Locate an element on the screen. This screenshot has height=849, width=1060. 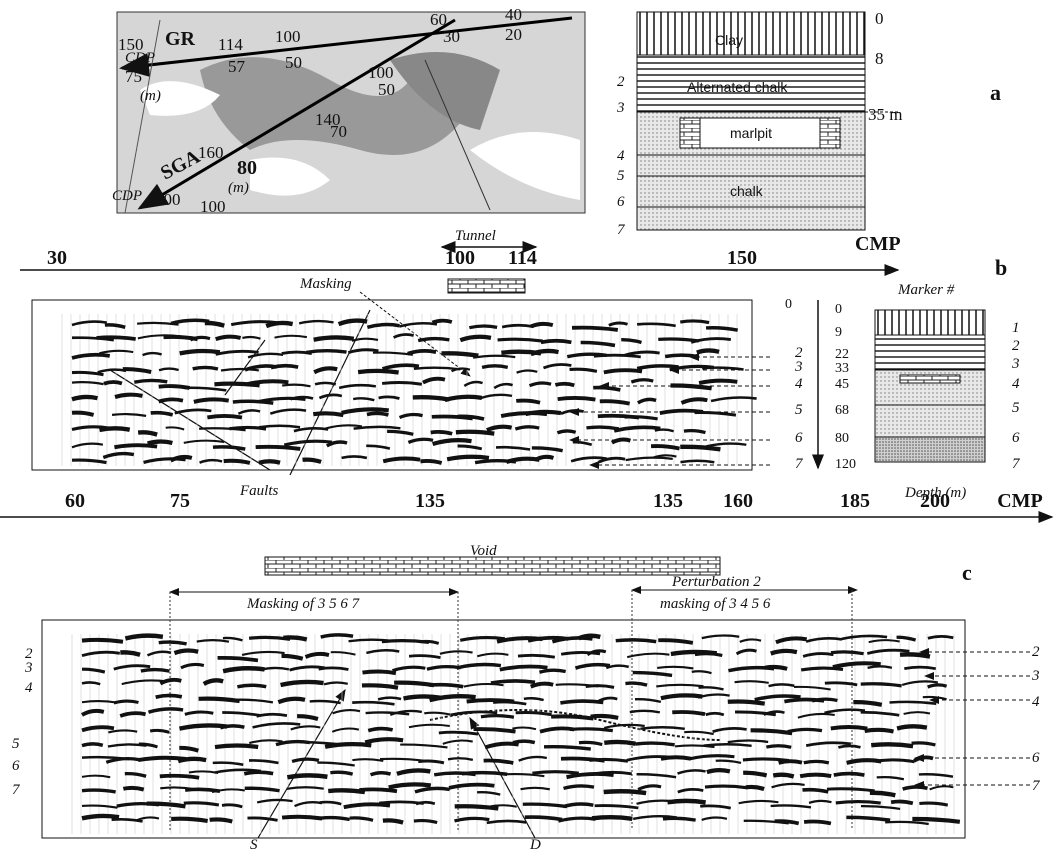
label: 100 is located at coordinates (460, 258).